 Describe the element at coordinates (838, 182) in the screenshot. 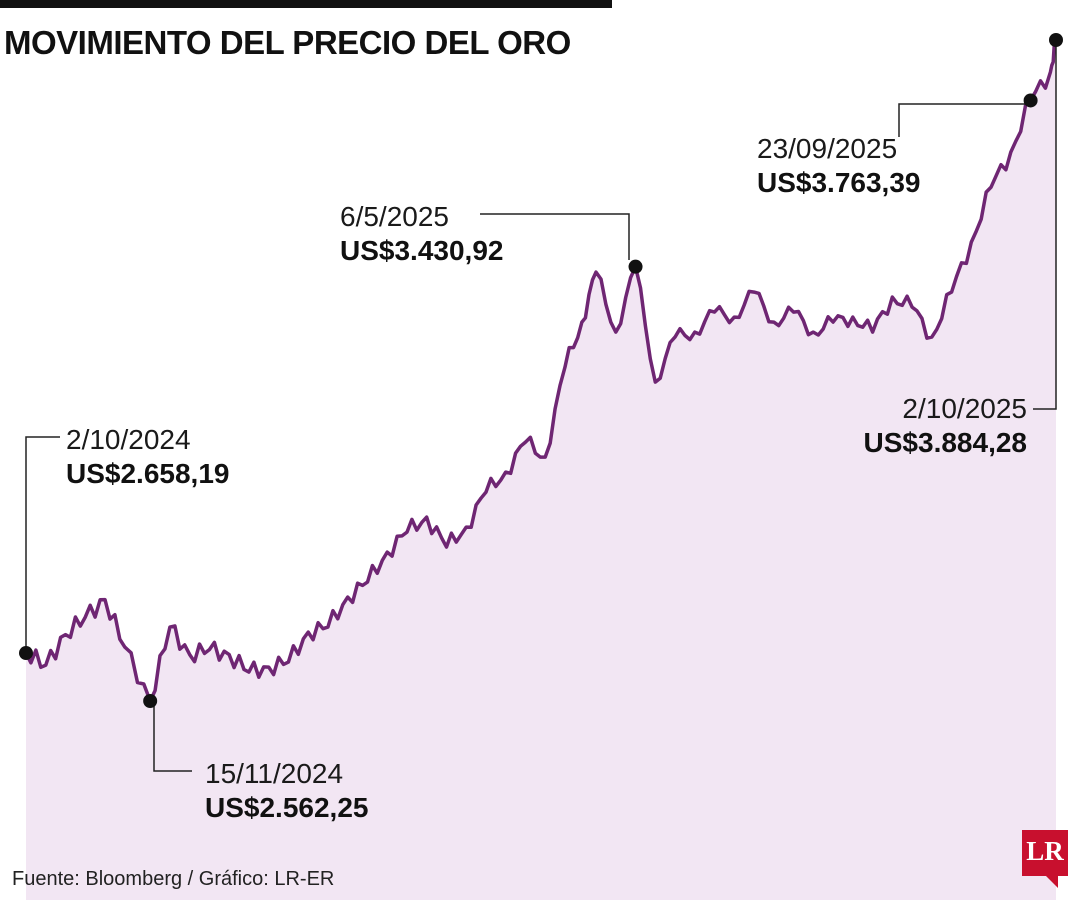

I see `annotation-value: US$3.763,39` at that location.